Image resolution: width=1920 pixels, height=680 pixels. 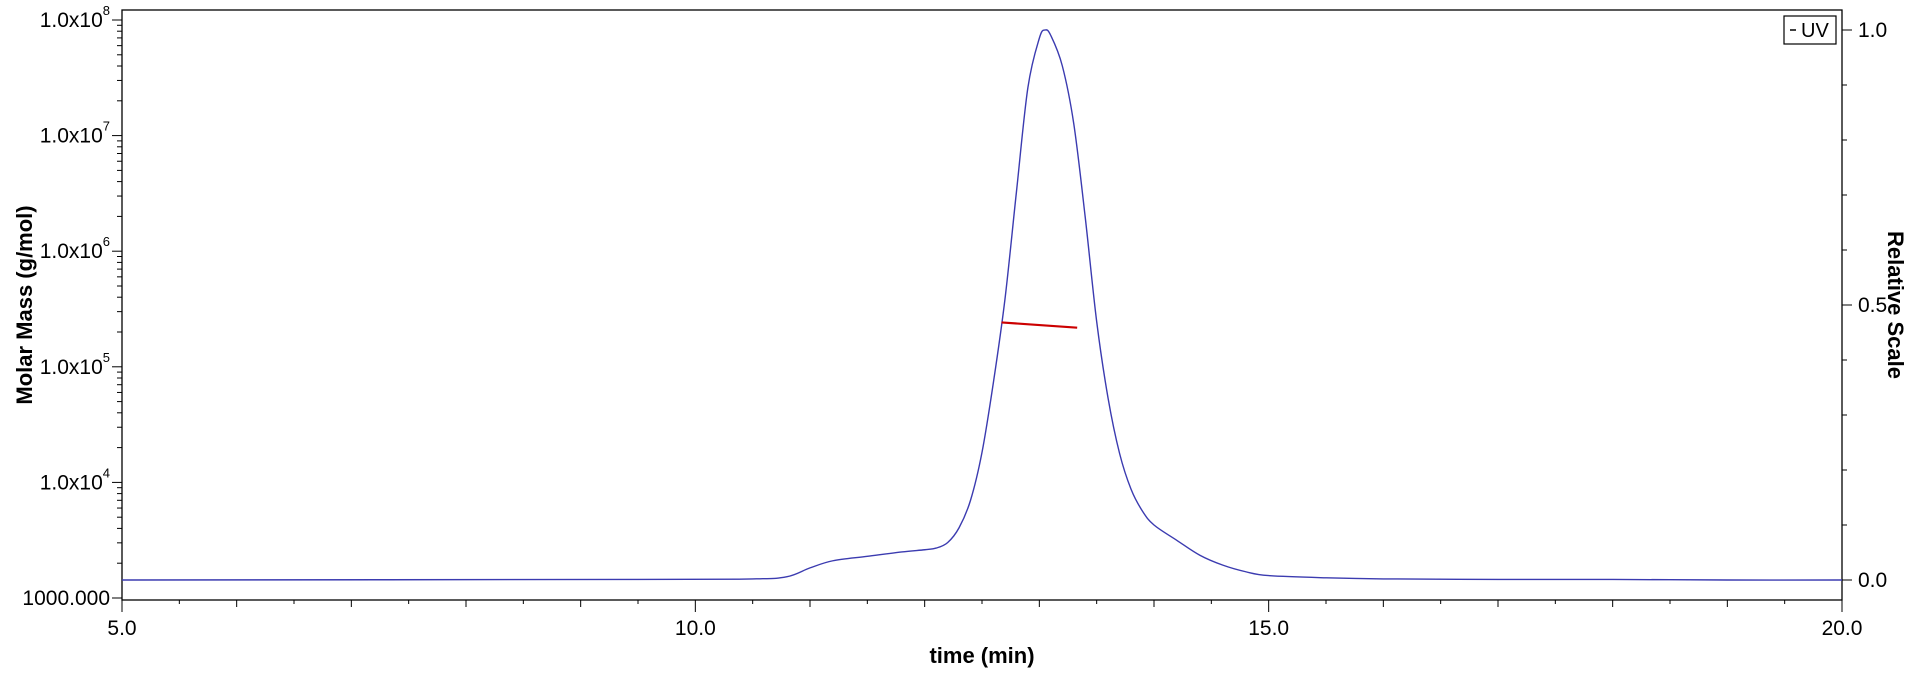 I want to click on y-axis-right: 0.0 0.5 1.0, so click(x=1864, y=305).